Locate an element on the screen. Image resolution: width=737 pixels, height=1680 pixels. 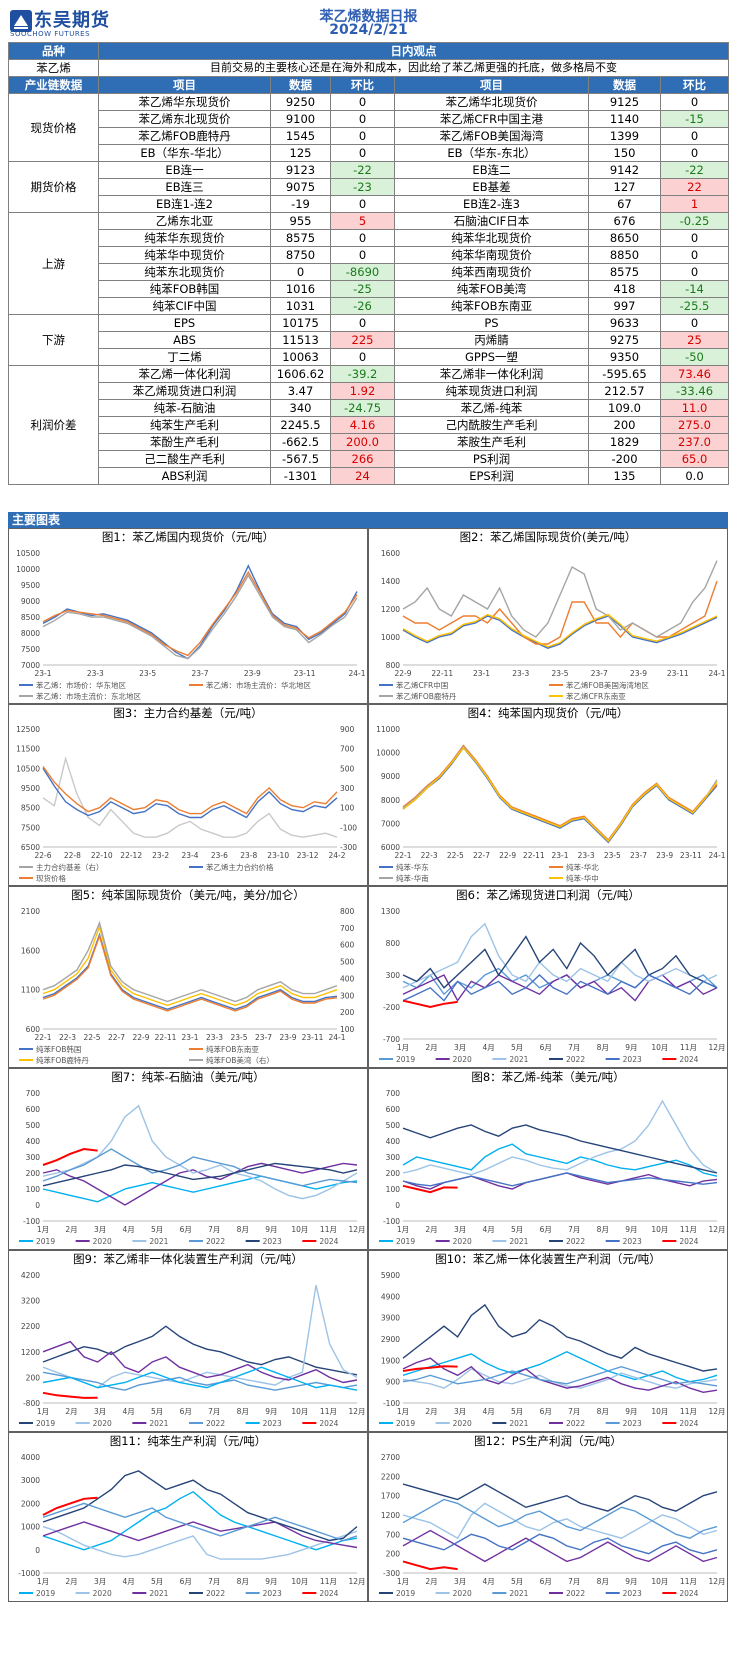
legend-label: 纯苯-华中 is located at coordinates (582, 878).